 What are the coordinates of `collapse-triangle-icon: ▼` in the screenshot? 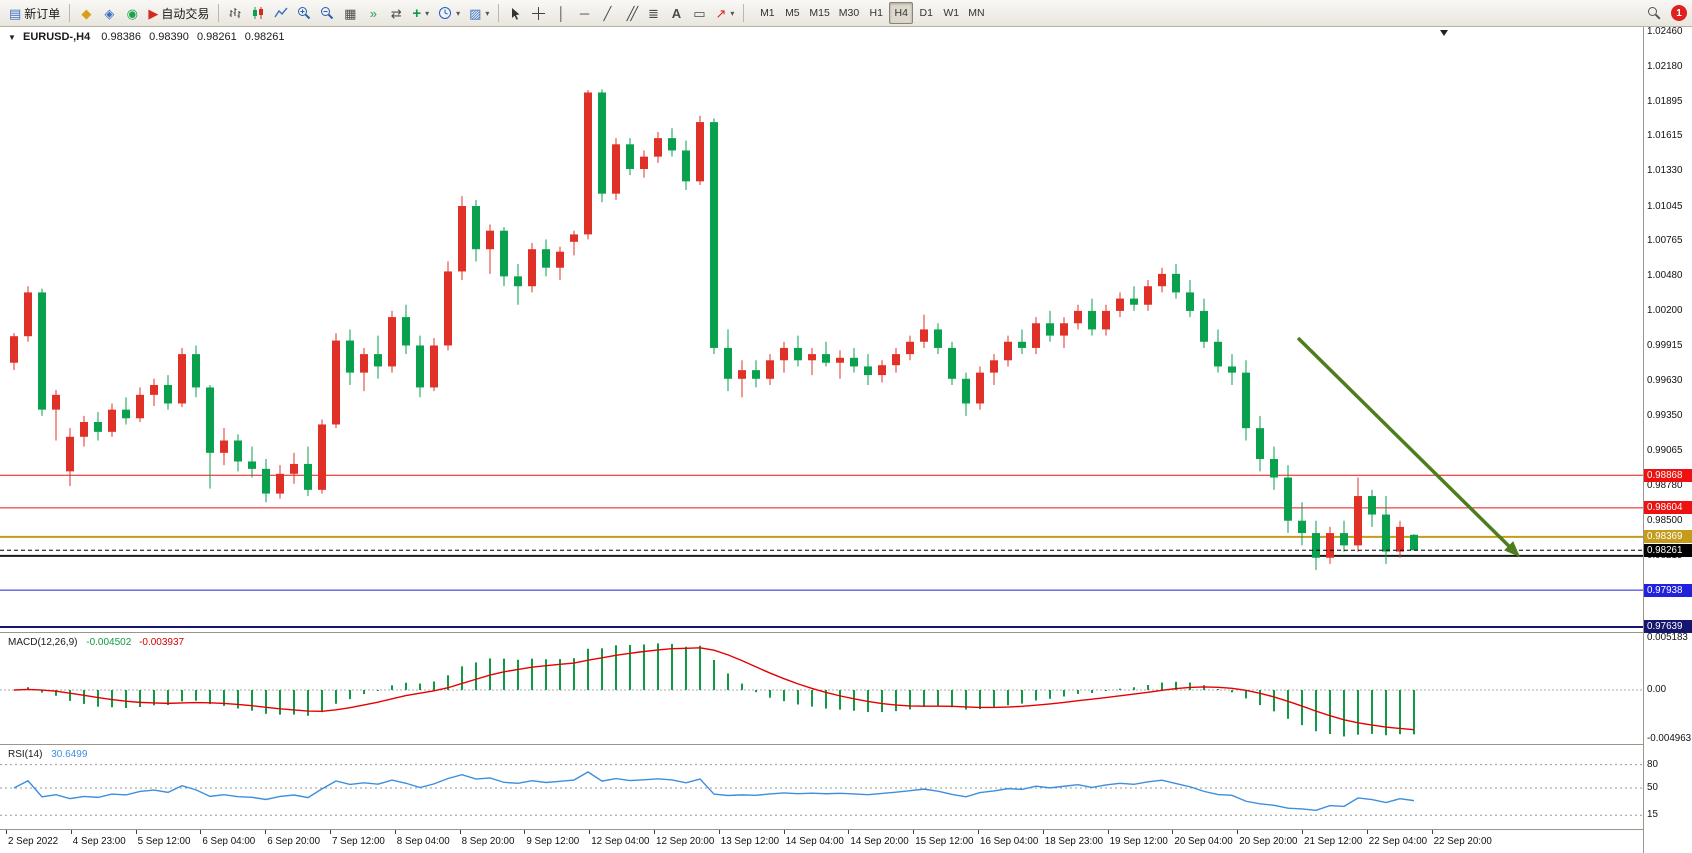 It's located at (12, 37).